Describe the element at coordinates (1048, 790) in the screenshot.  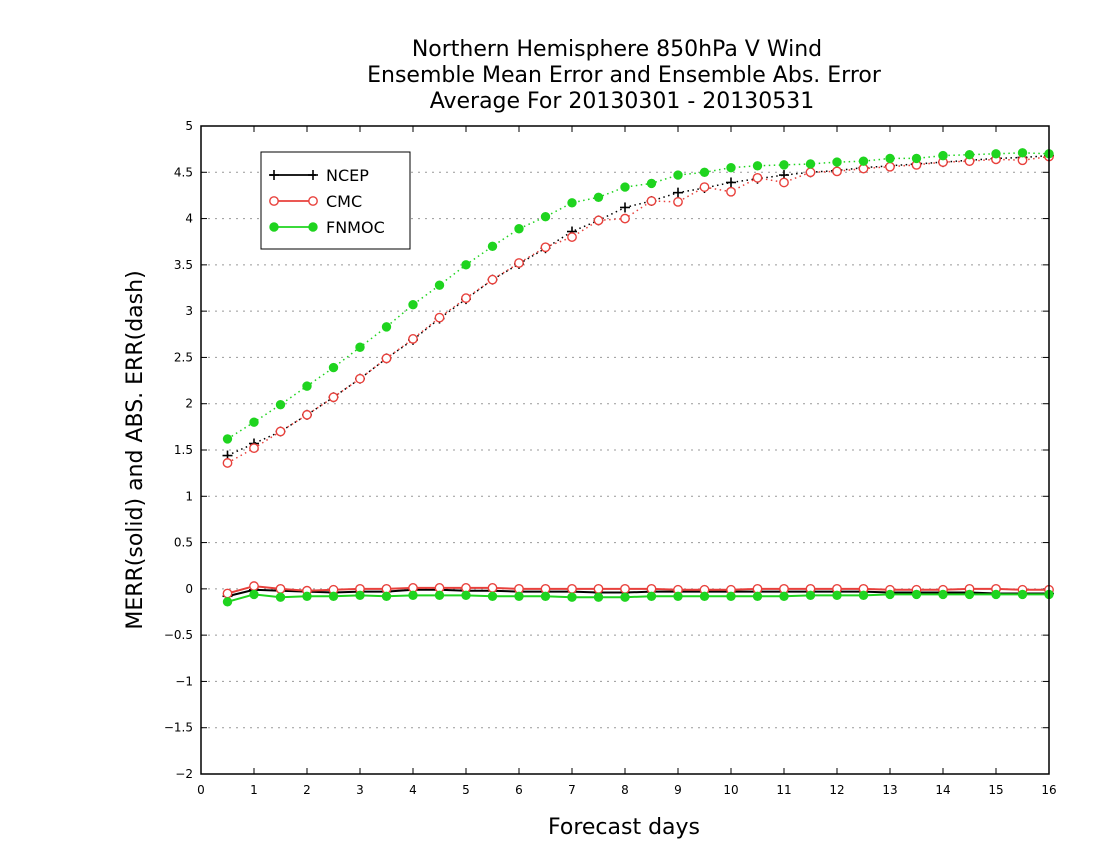
I see `x-tick-label: 16` at that location.